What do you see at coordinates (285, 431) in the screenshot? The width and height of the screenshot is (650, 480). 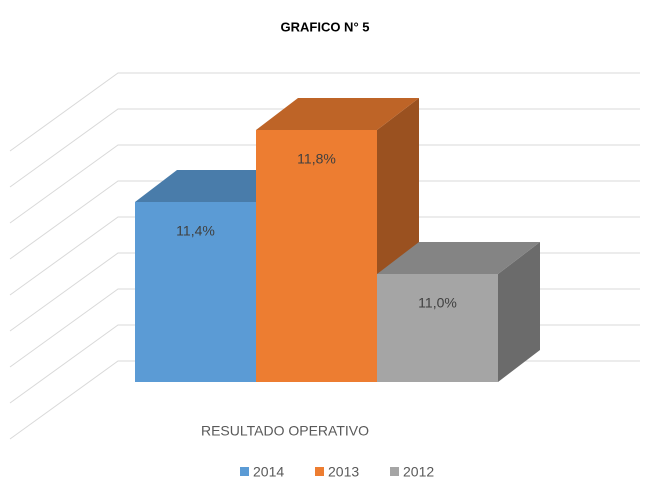 I see `x-tick-label: RESULTADO OPERATIVO` at bounding box center [285, 431].